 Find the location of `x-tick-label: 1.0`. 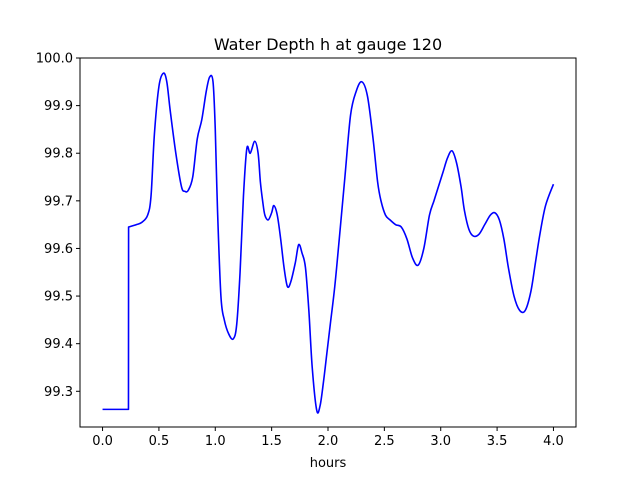

x-tick-label: 1.0 is located at coordinates (215, 441).